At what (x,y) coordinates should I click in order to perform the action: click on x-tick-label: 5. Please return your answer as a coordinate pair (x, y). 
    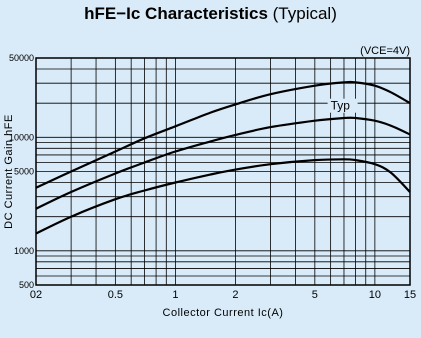
    Looking at the image, I should click on (315, 295).